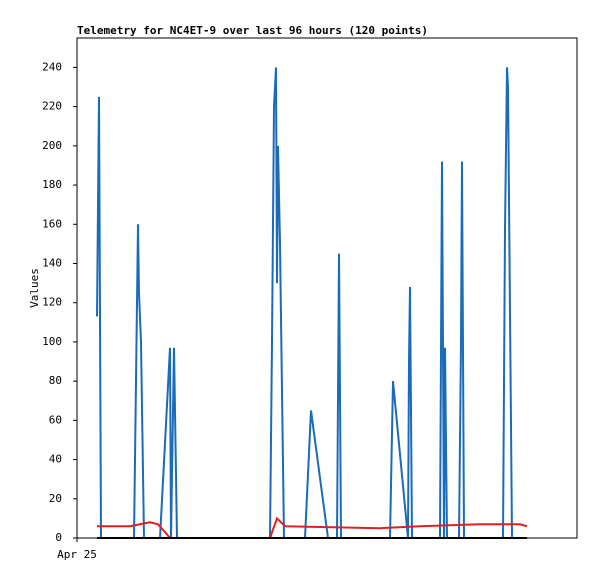 This screenshot has width=597, height=579. I want to click on y-tick-label: 40, so click(55, 459).